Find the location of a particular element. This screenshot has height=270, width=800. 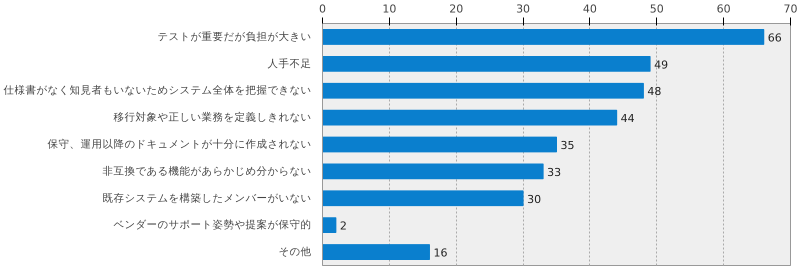

data-label: 30 is located at coordinates (534, 199).